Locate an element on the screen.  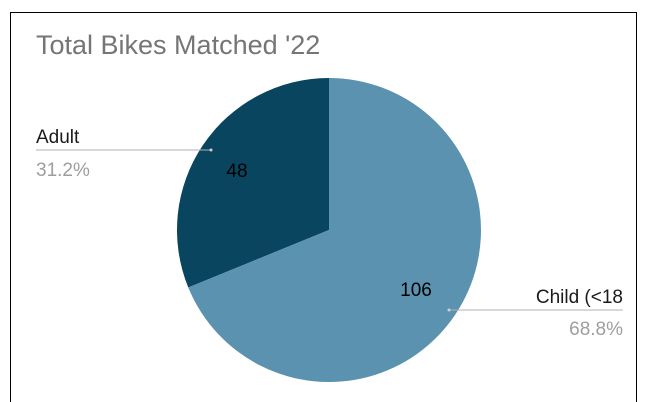
pie-slice-adult is located at coordinates (253, 183).